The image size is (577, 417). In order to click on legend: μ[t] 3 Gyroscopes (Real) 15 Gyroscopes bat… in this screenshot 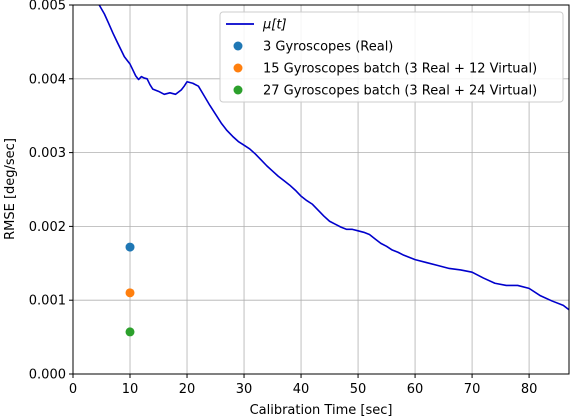, I will do `click(391, 57)`.